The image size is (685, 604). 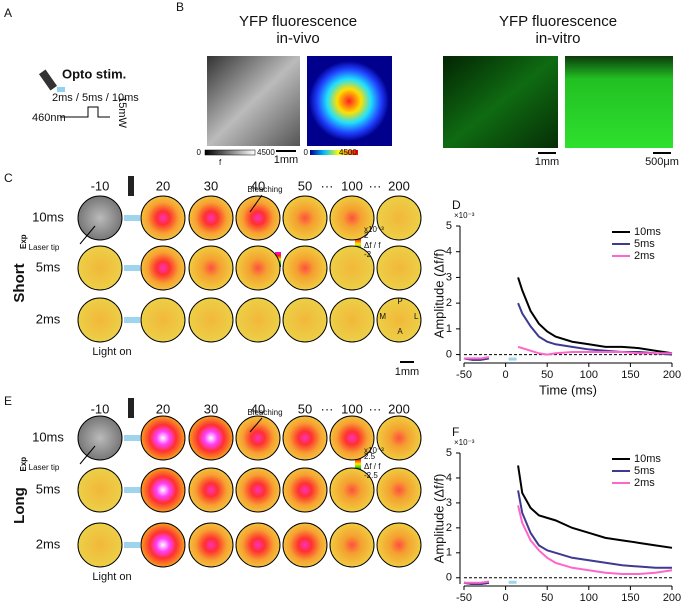 What do you see at coordinates (85, 112) in the screenshot?
I see `pulse` at bounding box center [85, 112].